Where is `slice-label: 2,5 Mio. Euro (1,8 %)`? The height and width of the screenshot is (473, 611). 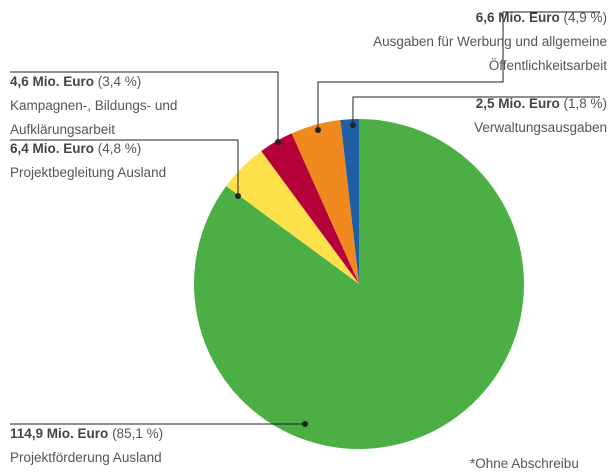 slice-label: 2,5 Mio. Euro (1,8 %) is located at coordinates (541, 103).